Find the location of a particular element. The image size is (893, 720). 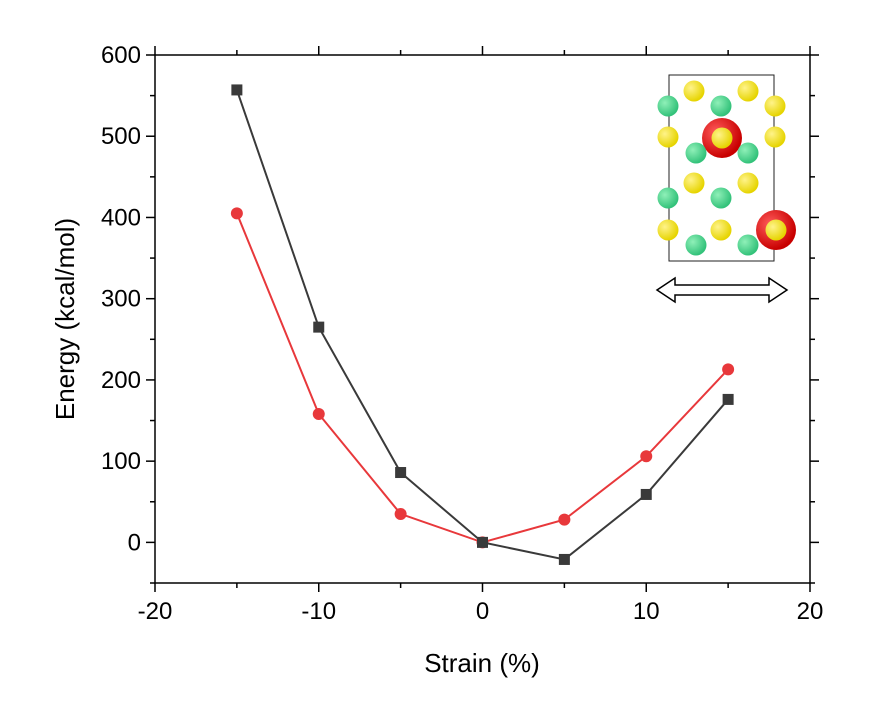

double-headed-arrow-icon is located at coordinates (722, 290).